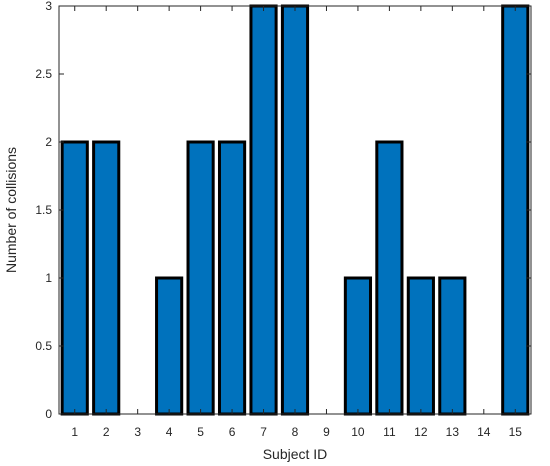 Image resolution: width=550 pixels, height=466 pixels. I want to click on y-tick-label: 3, so click(48, 6).